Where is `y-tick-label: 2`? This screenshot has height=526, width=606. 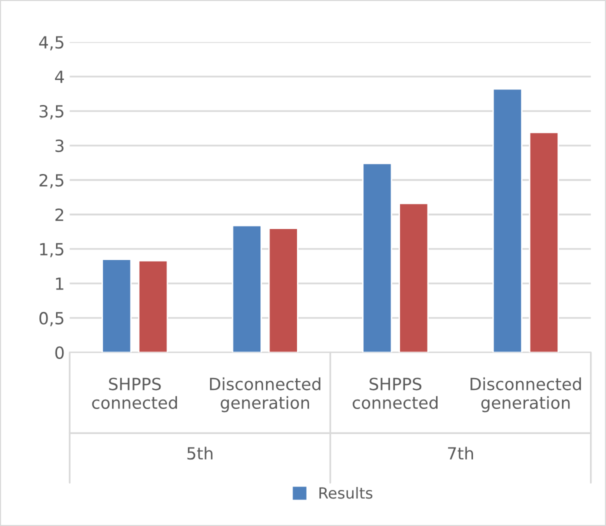 y-tick-label: 2 is located at coordinates (59, 214).